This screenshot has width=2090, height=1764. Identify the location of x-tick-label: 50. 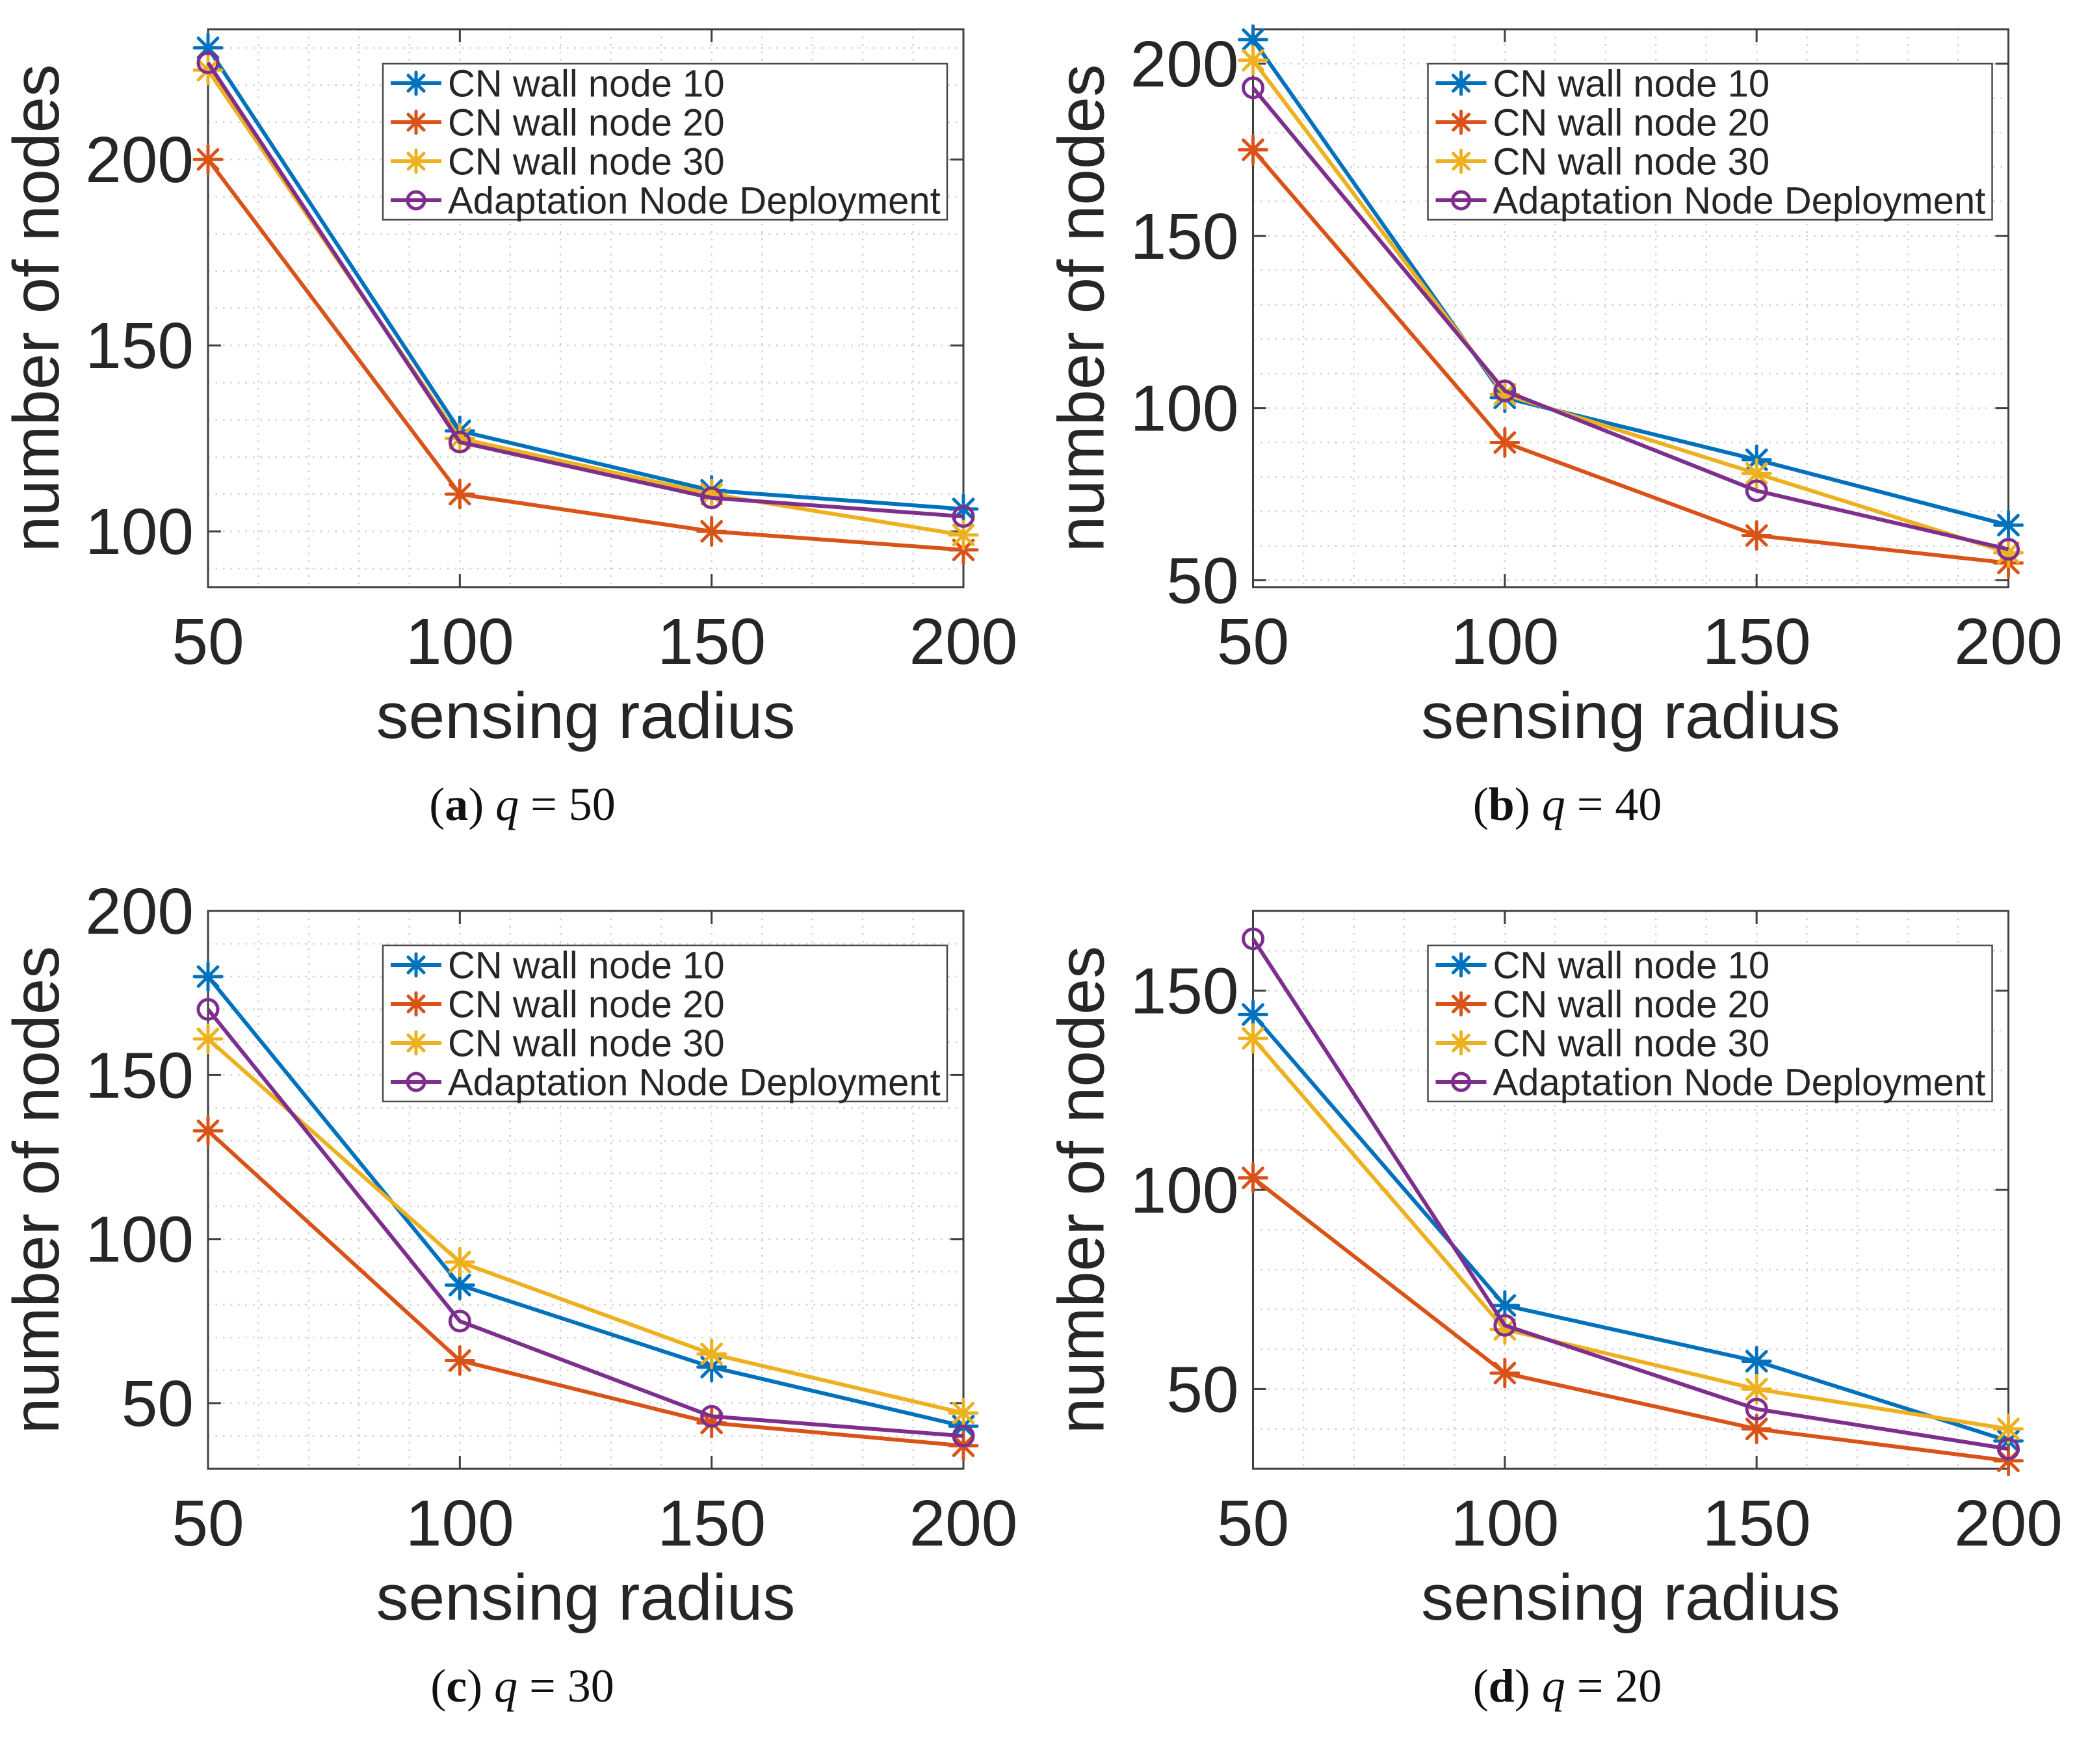
(1253, 1523).